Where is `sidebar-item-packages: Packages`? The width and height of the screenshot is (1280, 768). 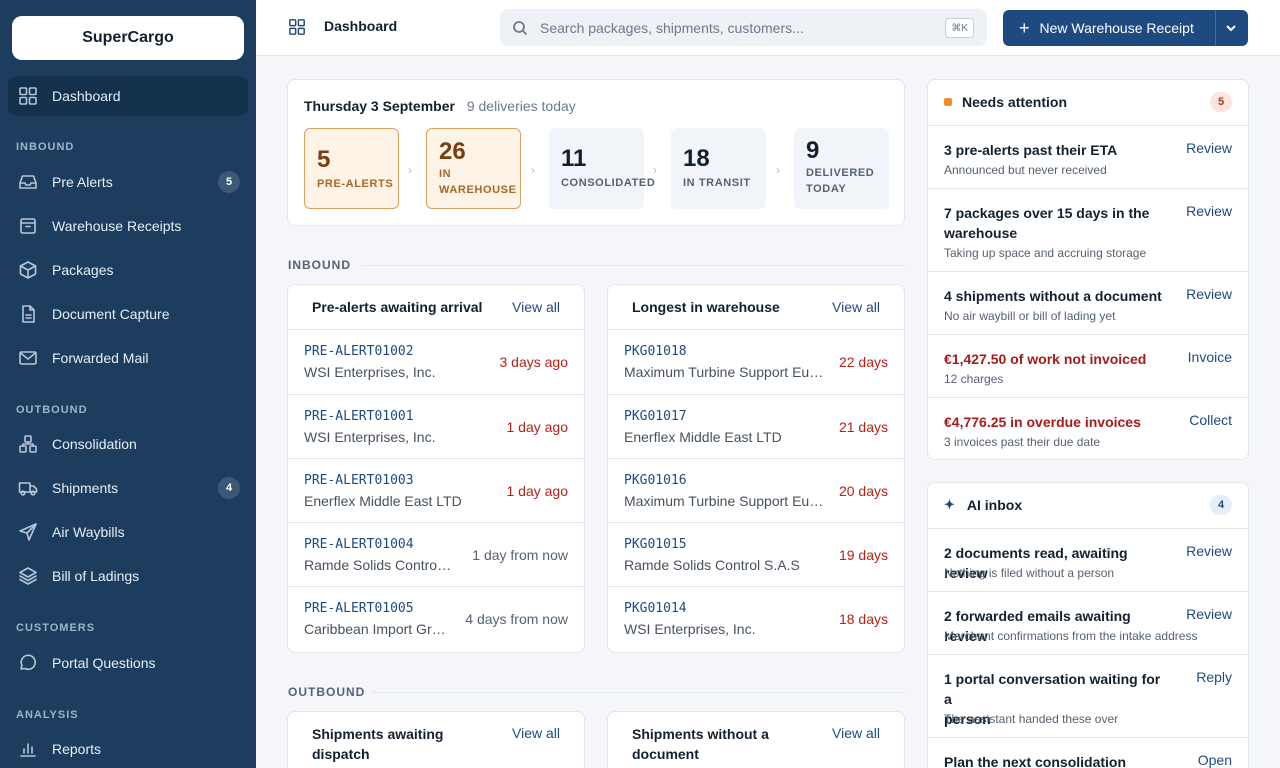 sidebar-item-packages: Packages is located at coordinates (128, 270).